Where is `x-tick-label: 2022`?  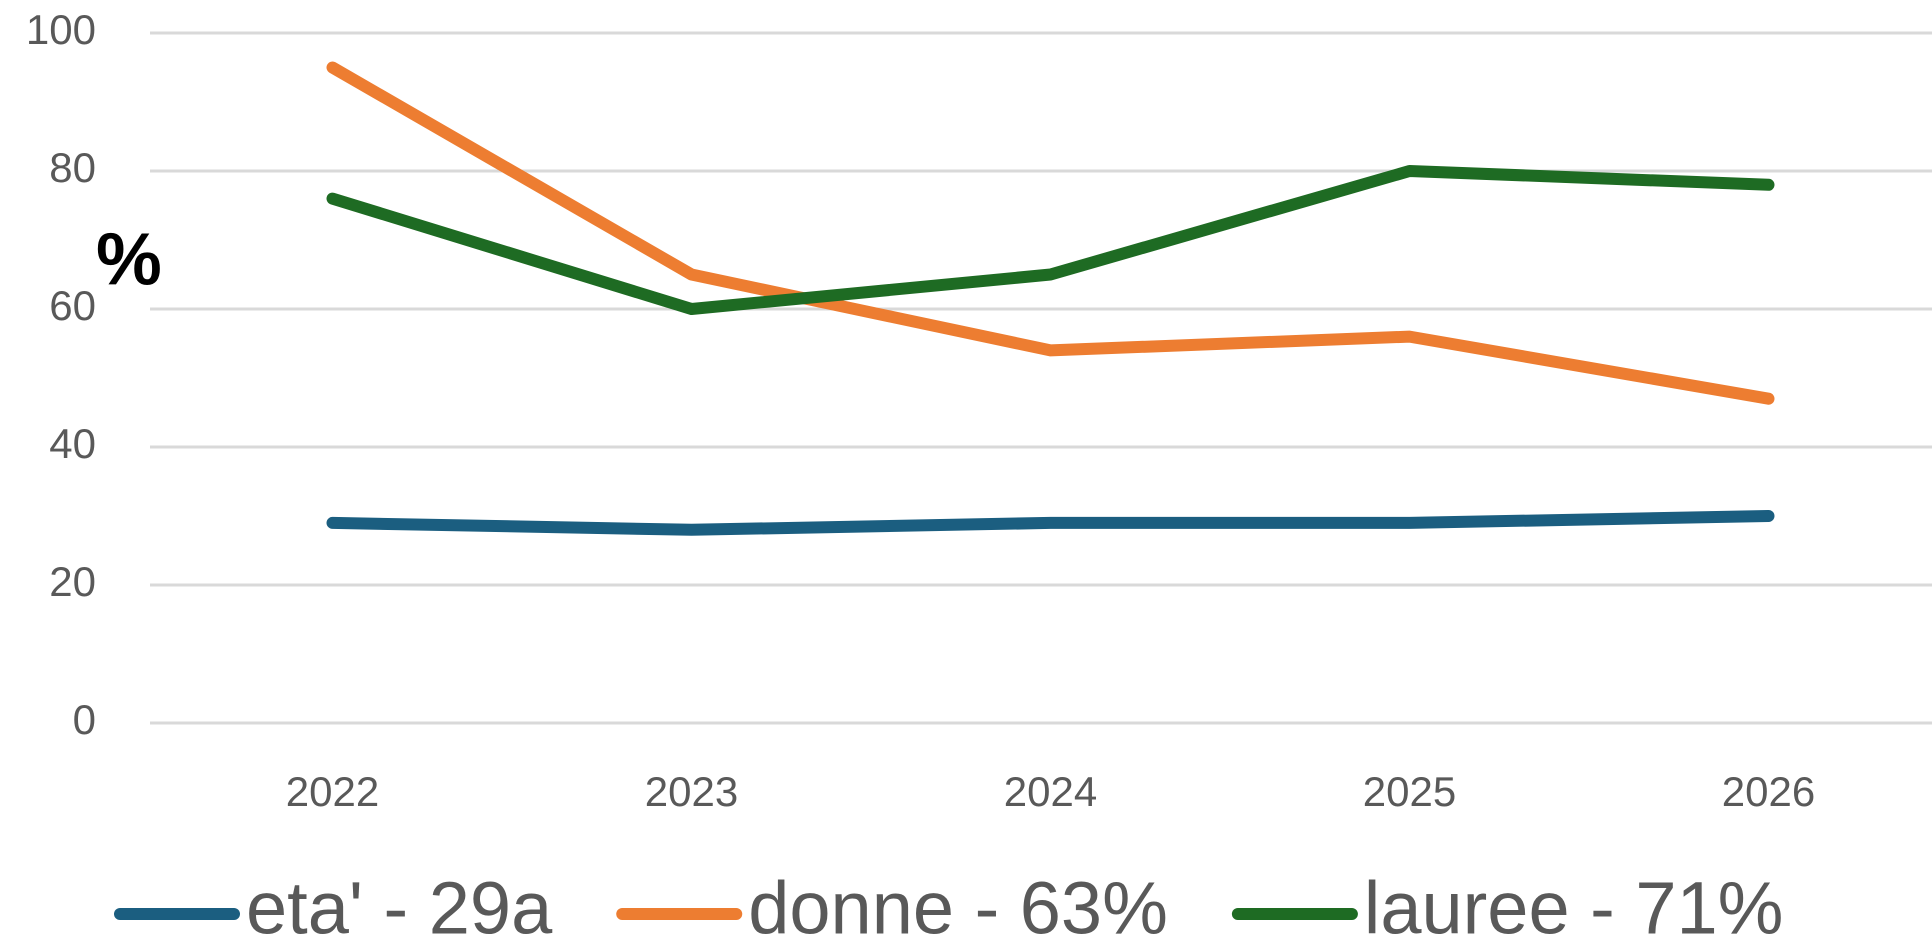
x-tick-label: 2022 is located at coordinates (332, 791).